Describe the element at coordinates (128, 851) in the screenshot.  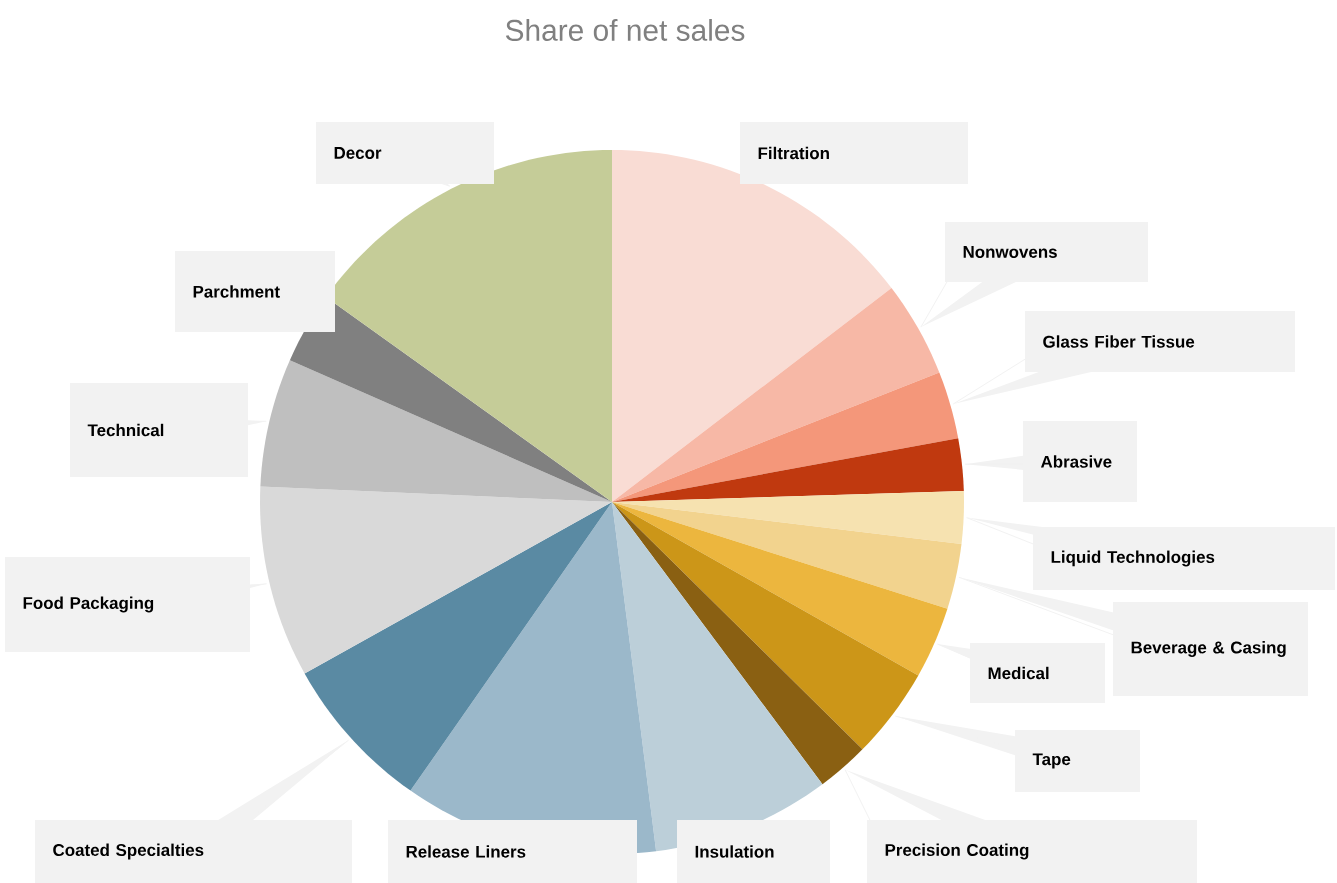
I see `slice-label: Coated Specialties` at that location.